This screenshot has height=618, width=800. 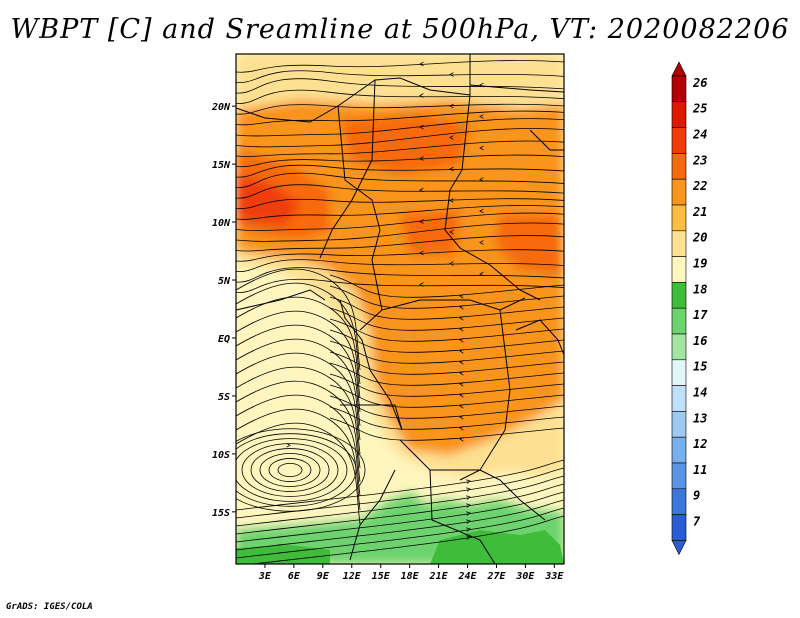 What do you see at coordinates (699, 238) in the screenshot?
I see `colorbar-label: 20` at bounding box center [699, 238].